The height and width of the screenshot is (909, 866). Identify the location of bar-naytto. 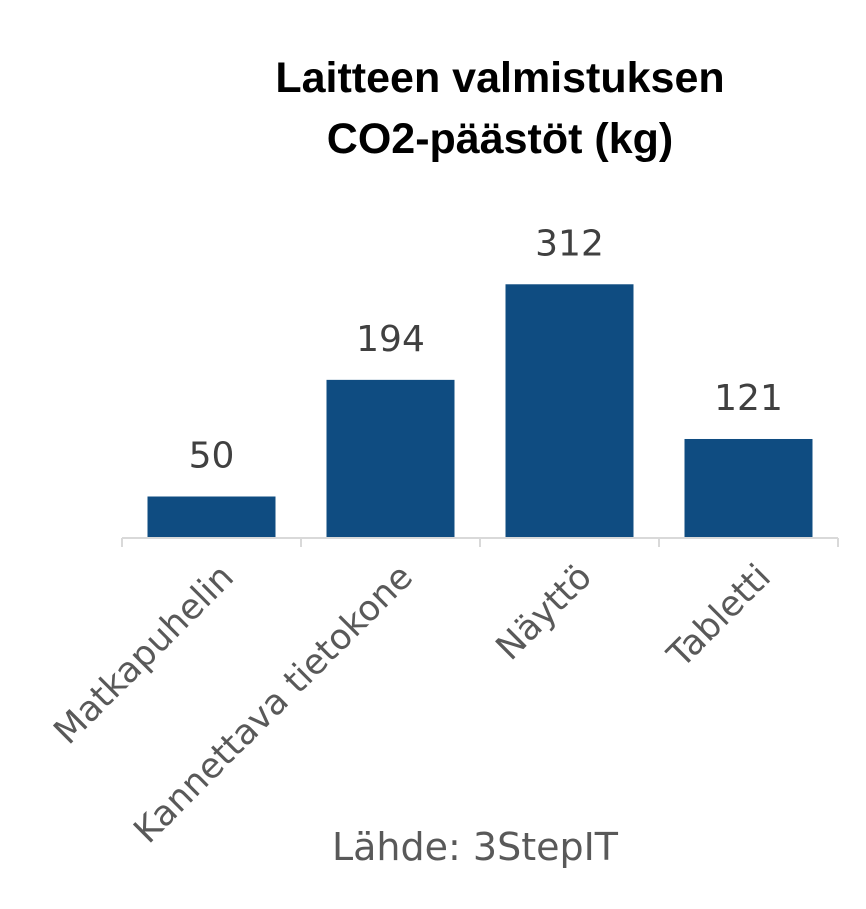
(569, 410).